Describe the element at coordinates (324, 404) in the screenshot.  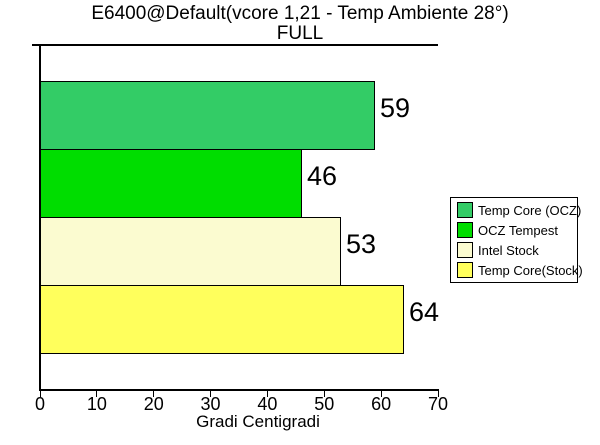
I see `x-axis-tick-label: 50` at that location.